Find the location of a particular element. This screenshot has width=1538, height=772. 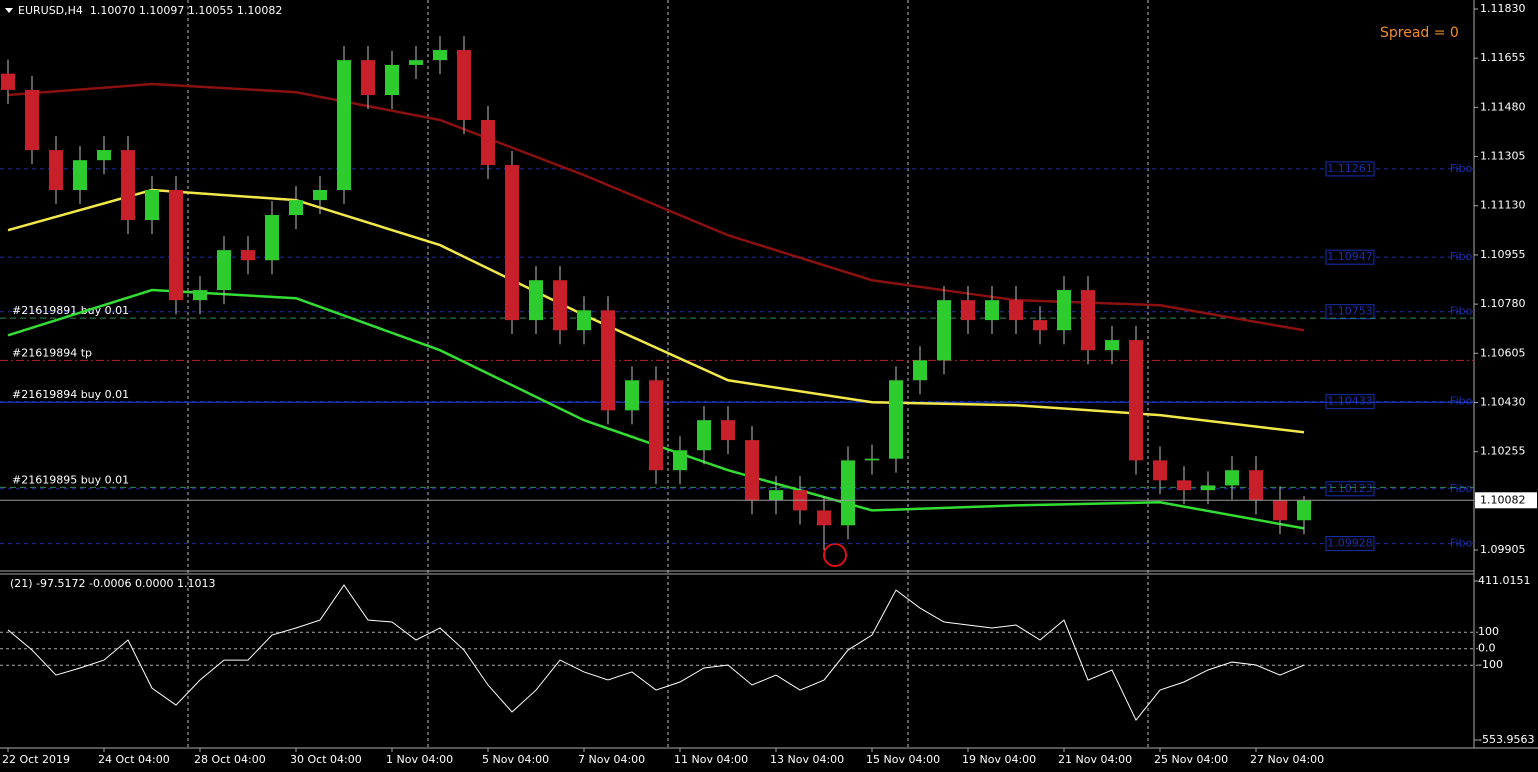

y-tick-label: 1.10955 is located at coordinates (1503, 254).